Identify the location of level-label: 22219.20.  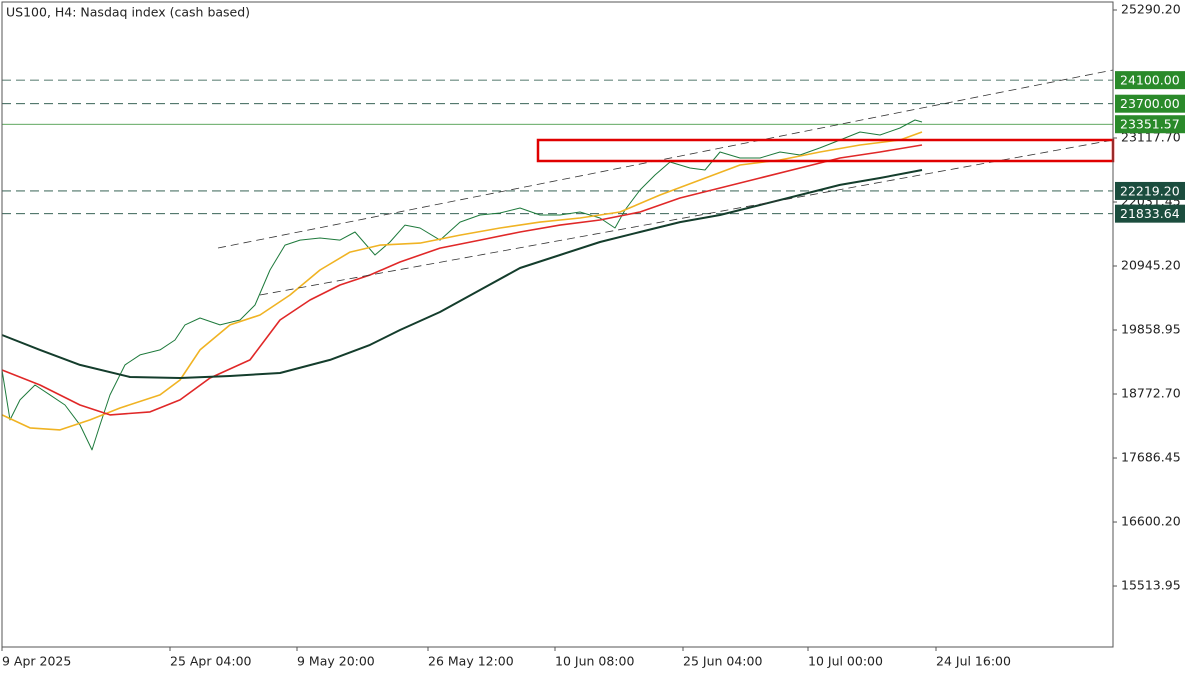
(1150, 190).